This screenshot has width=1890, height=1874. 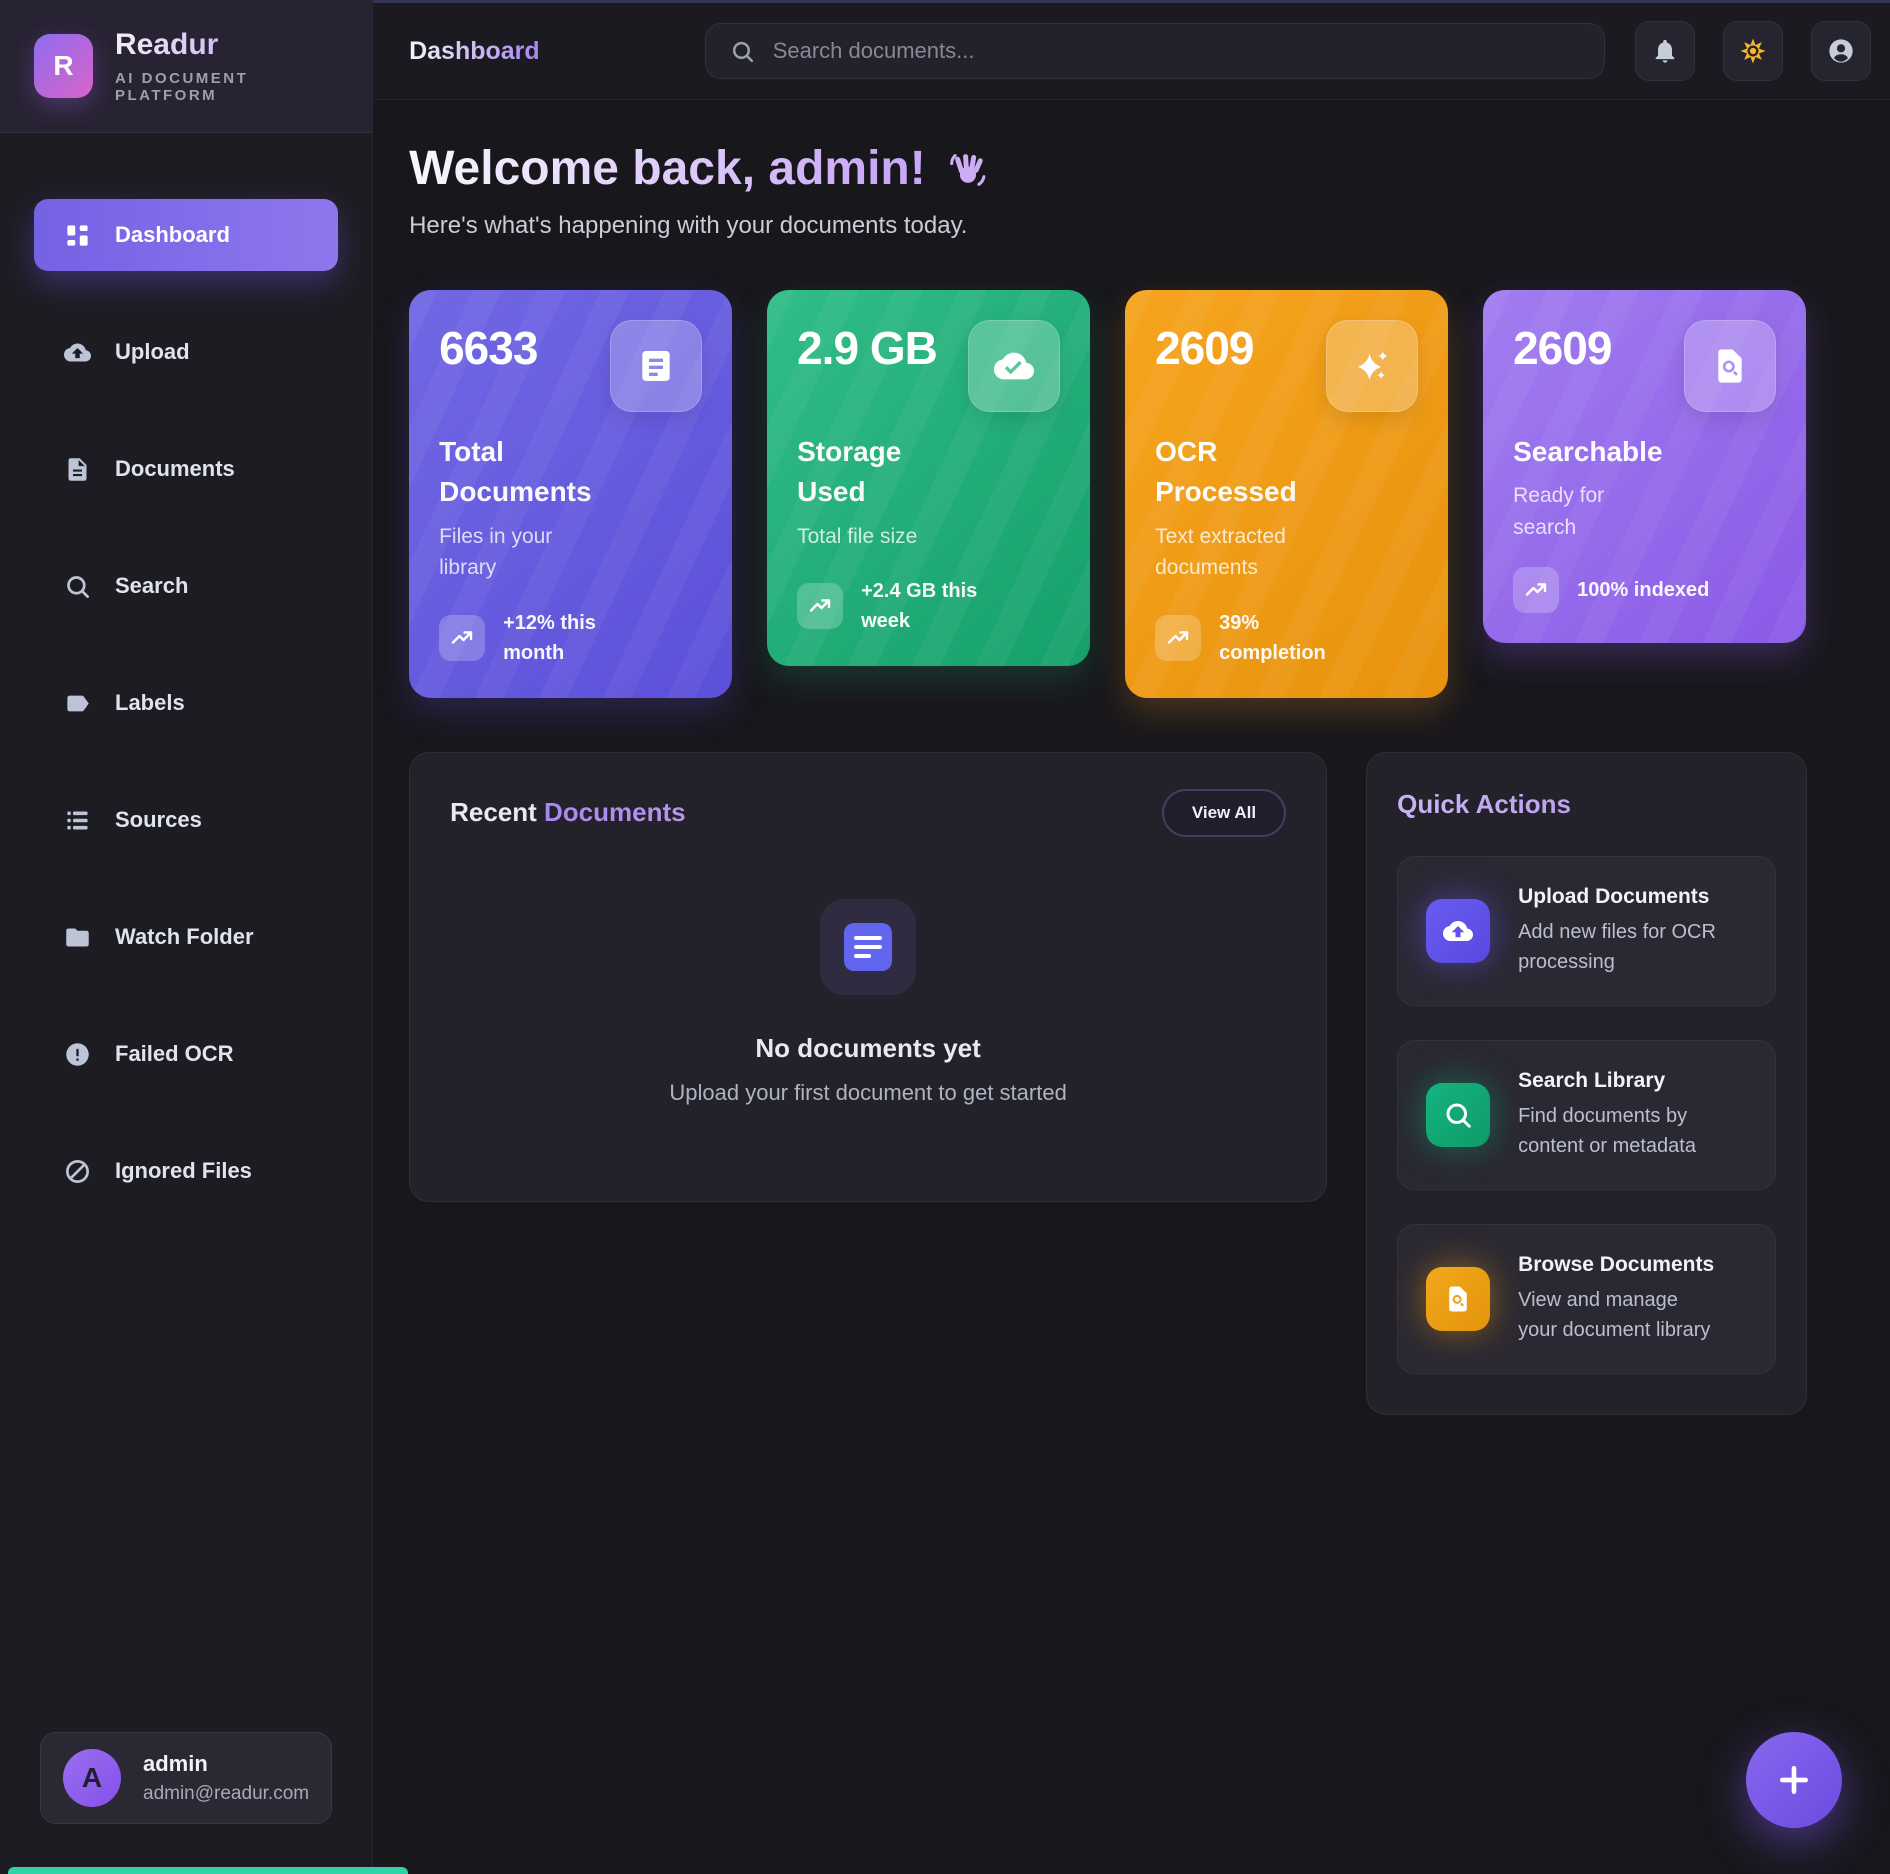 I want to click on user-info: admin admin@readur.com, so click(x=226, y=1778).